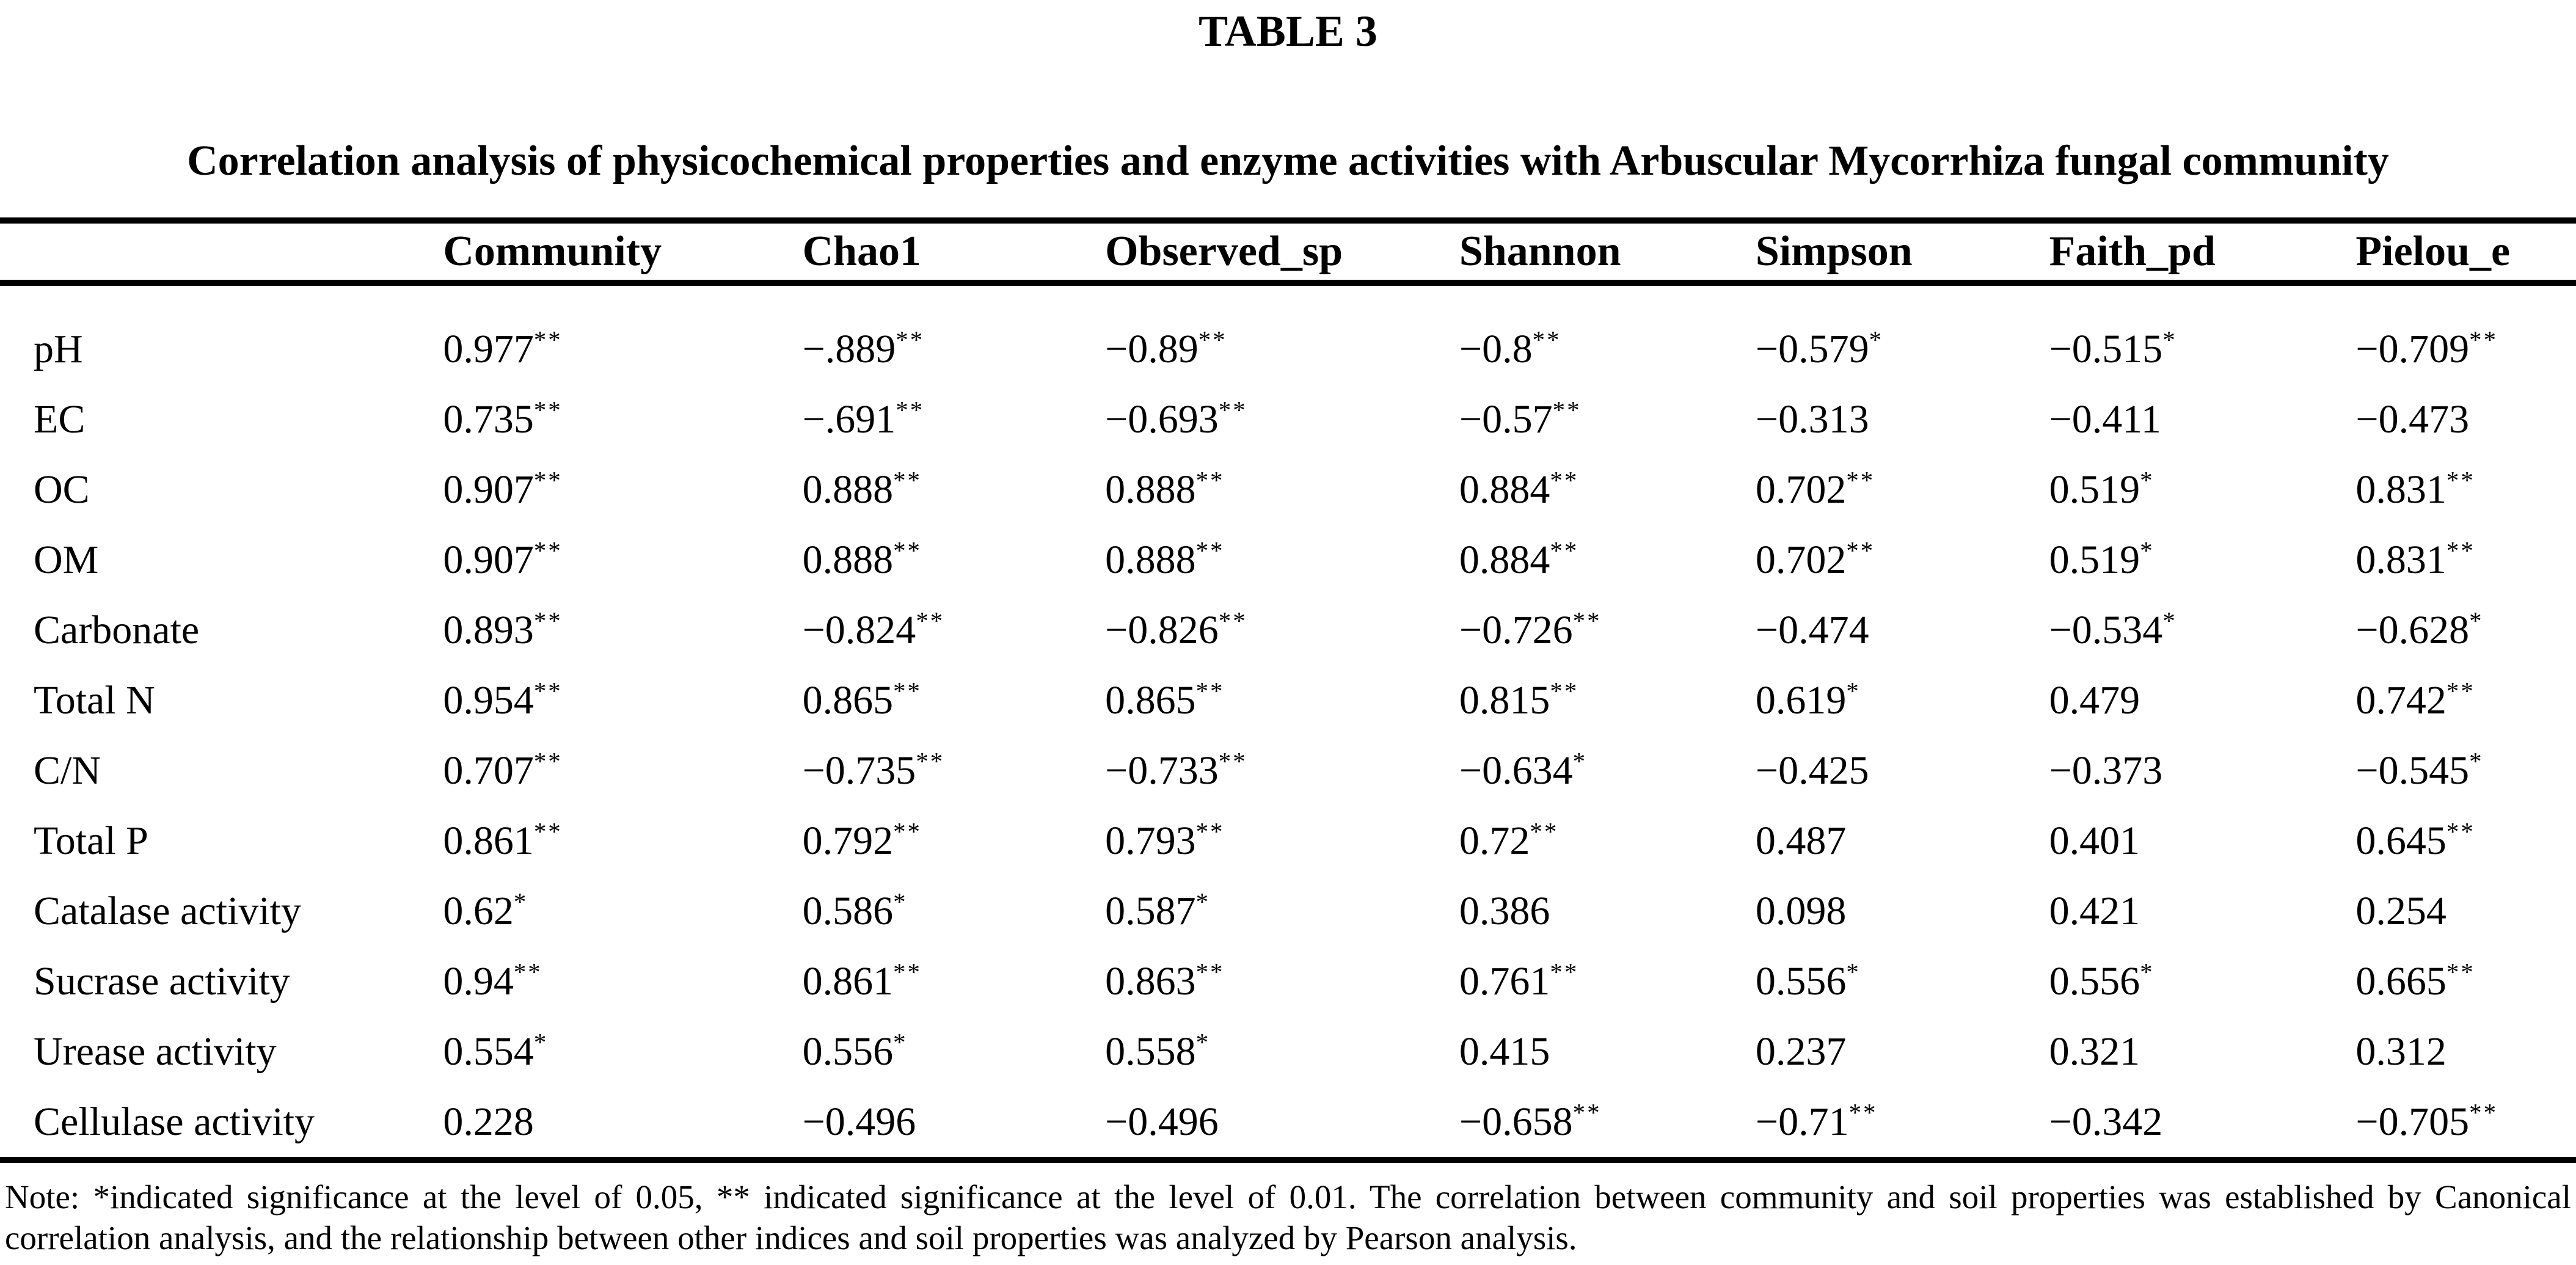  What do you see at coordinates (162, 981) in the screenshot?
I see `row-label: Sucrase activity` at bounding box center [162, 981].